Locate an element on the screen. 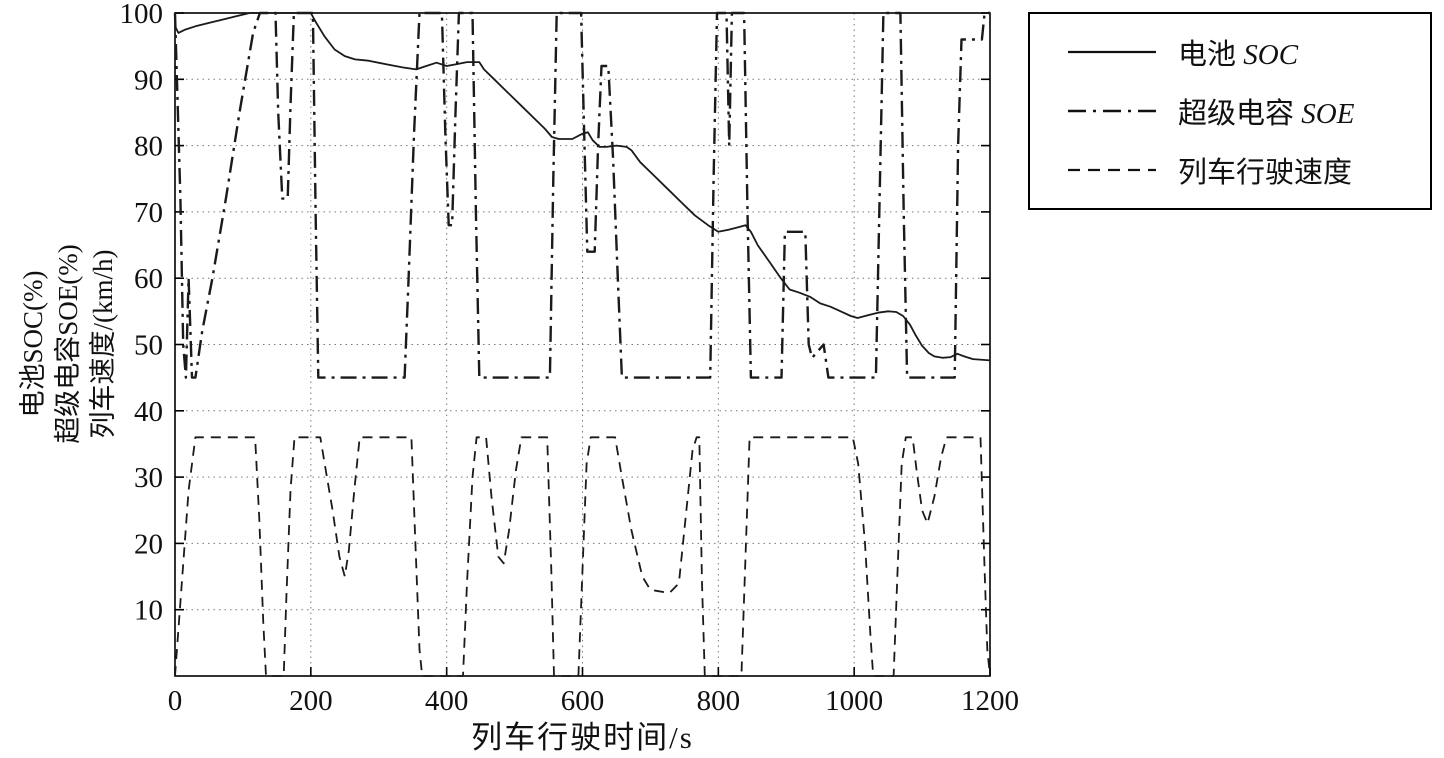 This screenshot has width=1444, height=758. legend-label-italic: SOC is located at coordinates (1271, 54).